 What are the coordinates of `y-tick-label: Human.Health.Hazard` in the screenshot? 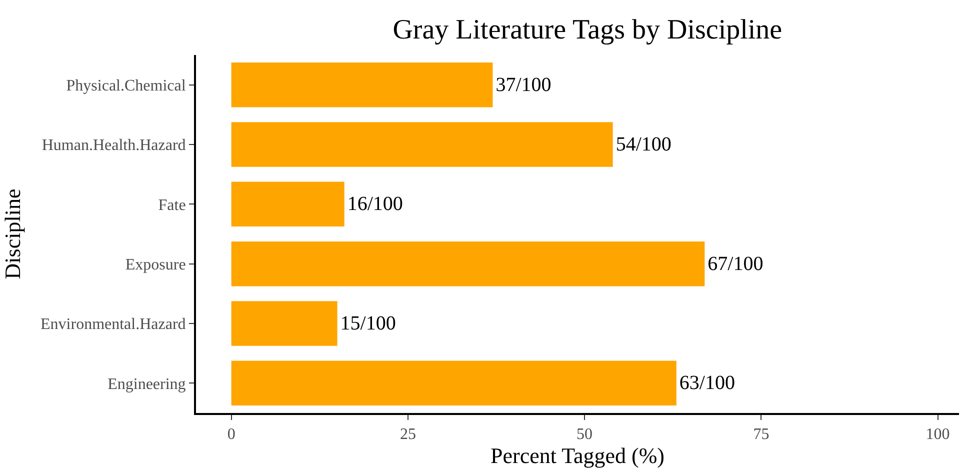 It's located at (114, 145).